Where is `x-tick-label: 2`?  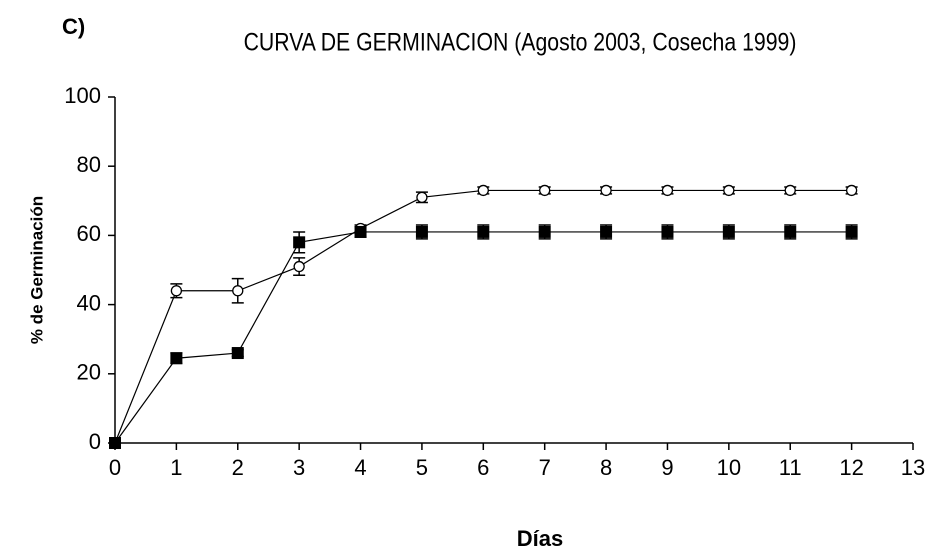
x-tick-label: 2 is located at coordinates (238, 467).